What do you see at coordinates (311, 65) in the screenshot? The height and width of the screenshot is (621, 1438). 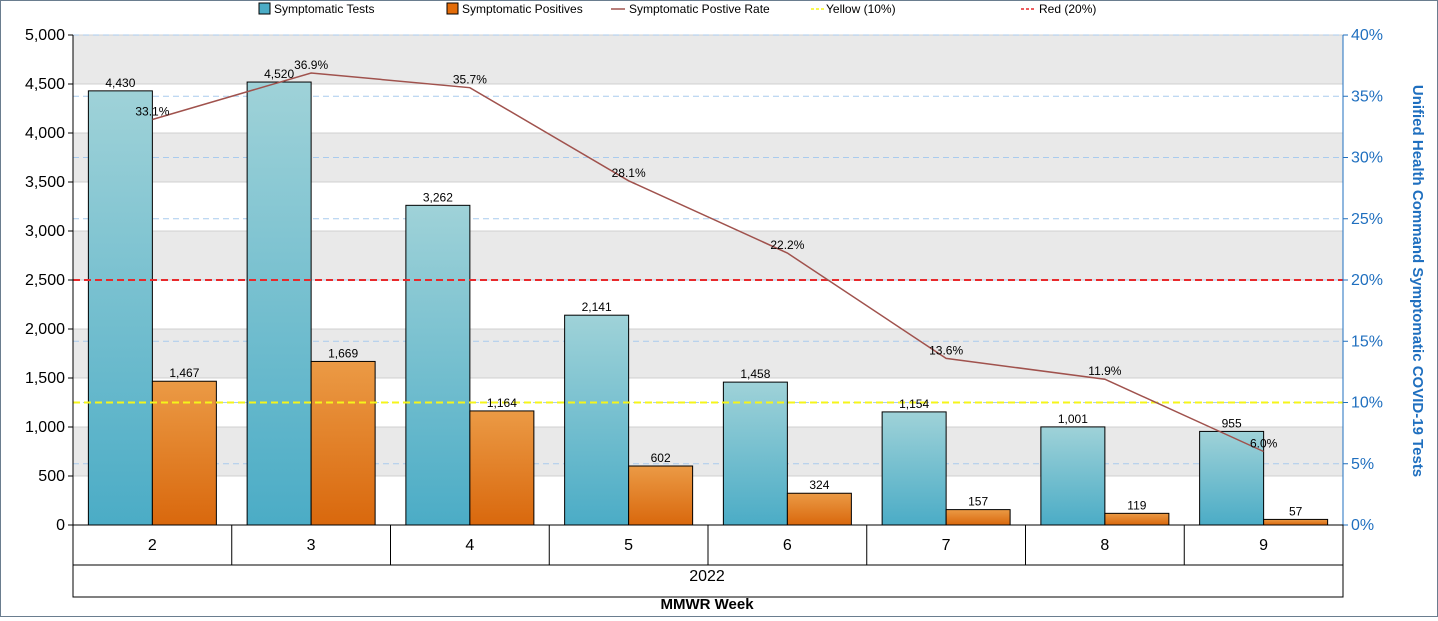 I see `rate-label: 36.9%` at bounding box center [311, 65].